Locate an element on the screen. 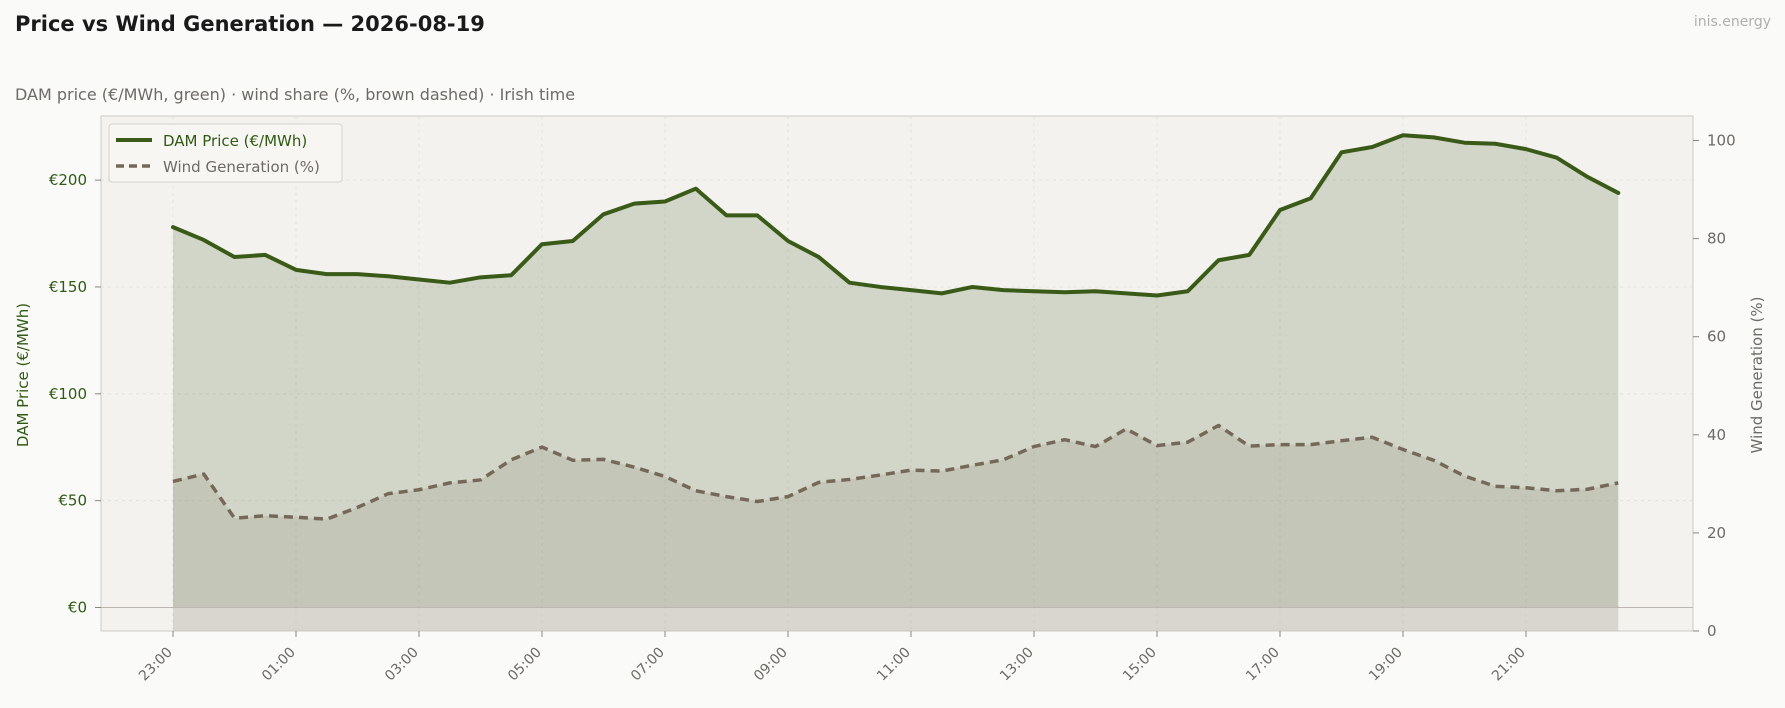  x-tick-label: 03:00 is located at coordinates (402, 665).